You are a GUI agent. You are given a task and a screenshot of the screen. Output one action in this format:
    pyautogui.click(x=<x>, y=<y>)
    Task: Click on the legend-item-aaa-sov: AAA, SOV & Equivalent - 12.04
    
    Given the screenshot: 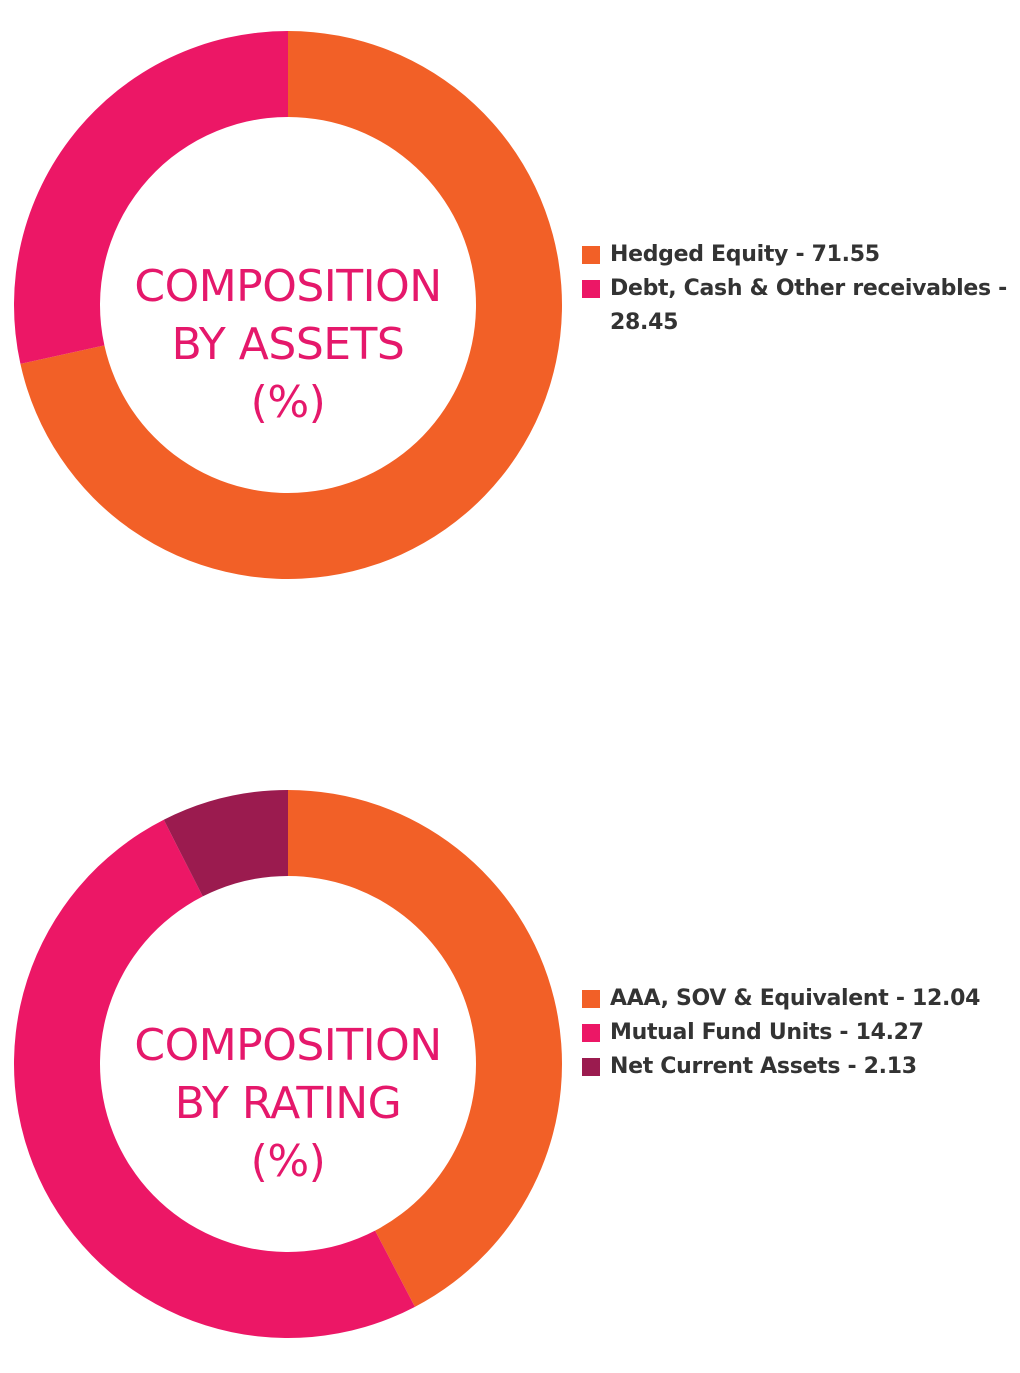 What is the action you would take?
    pyautogui.click(x=797, y=999)
    